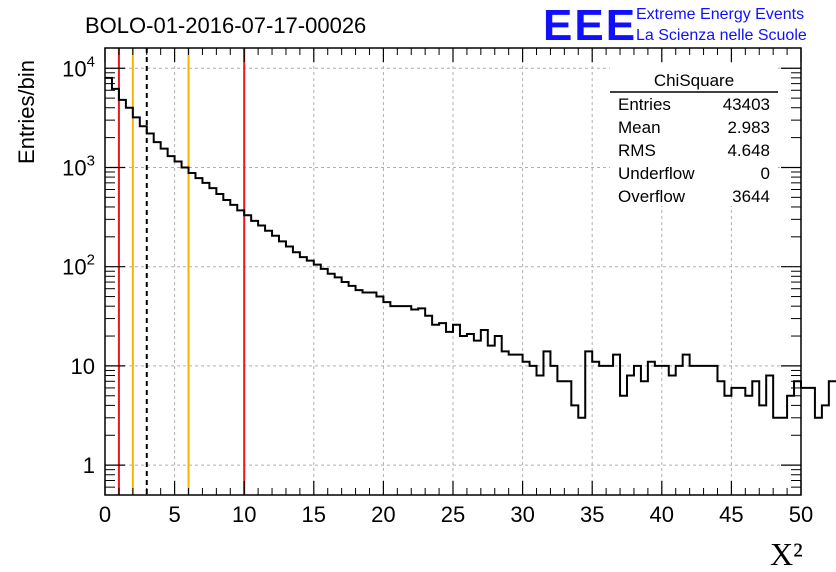 This screenshot has width=836, height=572. Describe the element at coordinates (786, 554) in the screenshot. I see `x-axis-label: X²` at that location.